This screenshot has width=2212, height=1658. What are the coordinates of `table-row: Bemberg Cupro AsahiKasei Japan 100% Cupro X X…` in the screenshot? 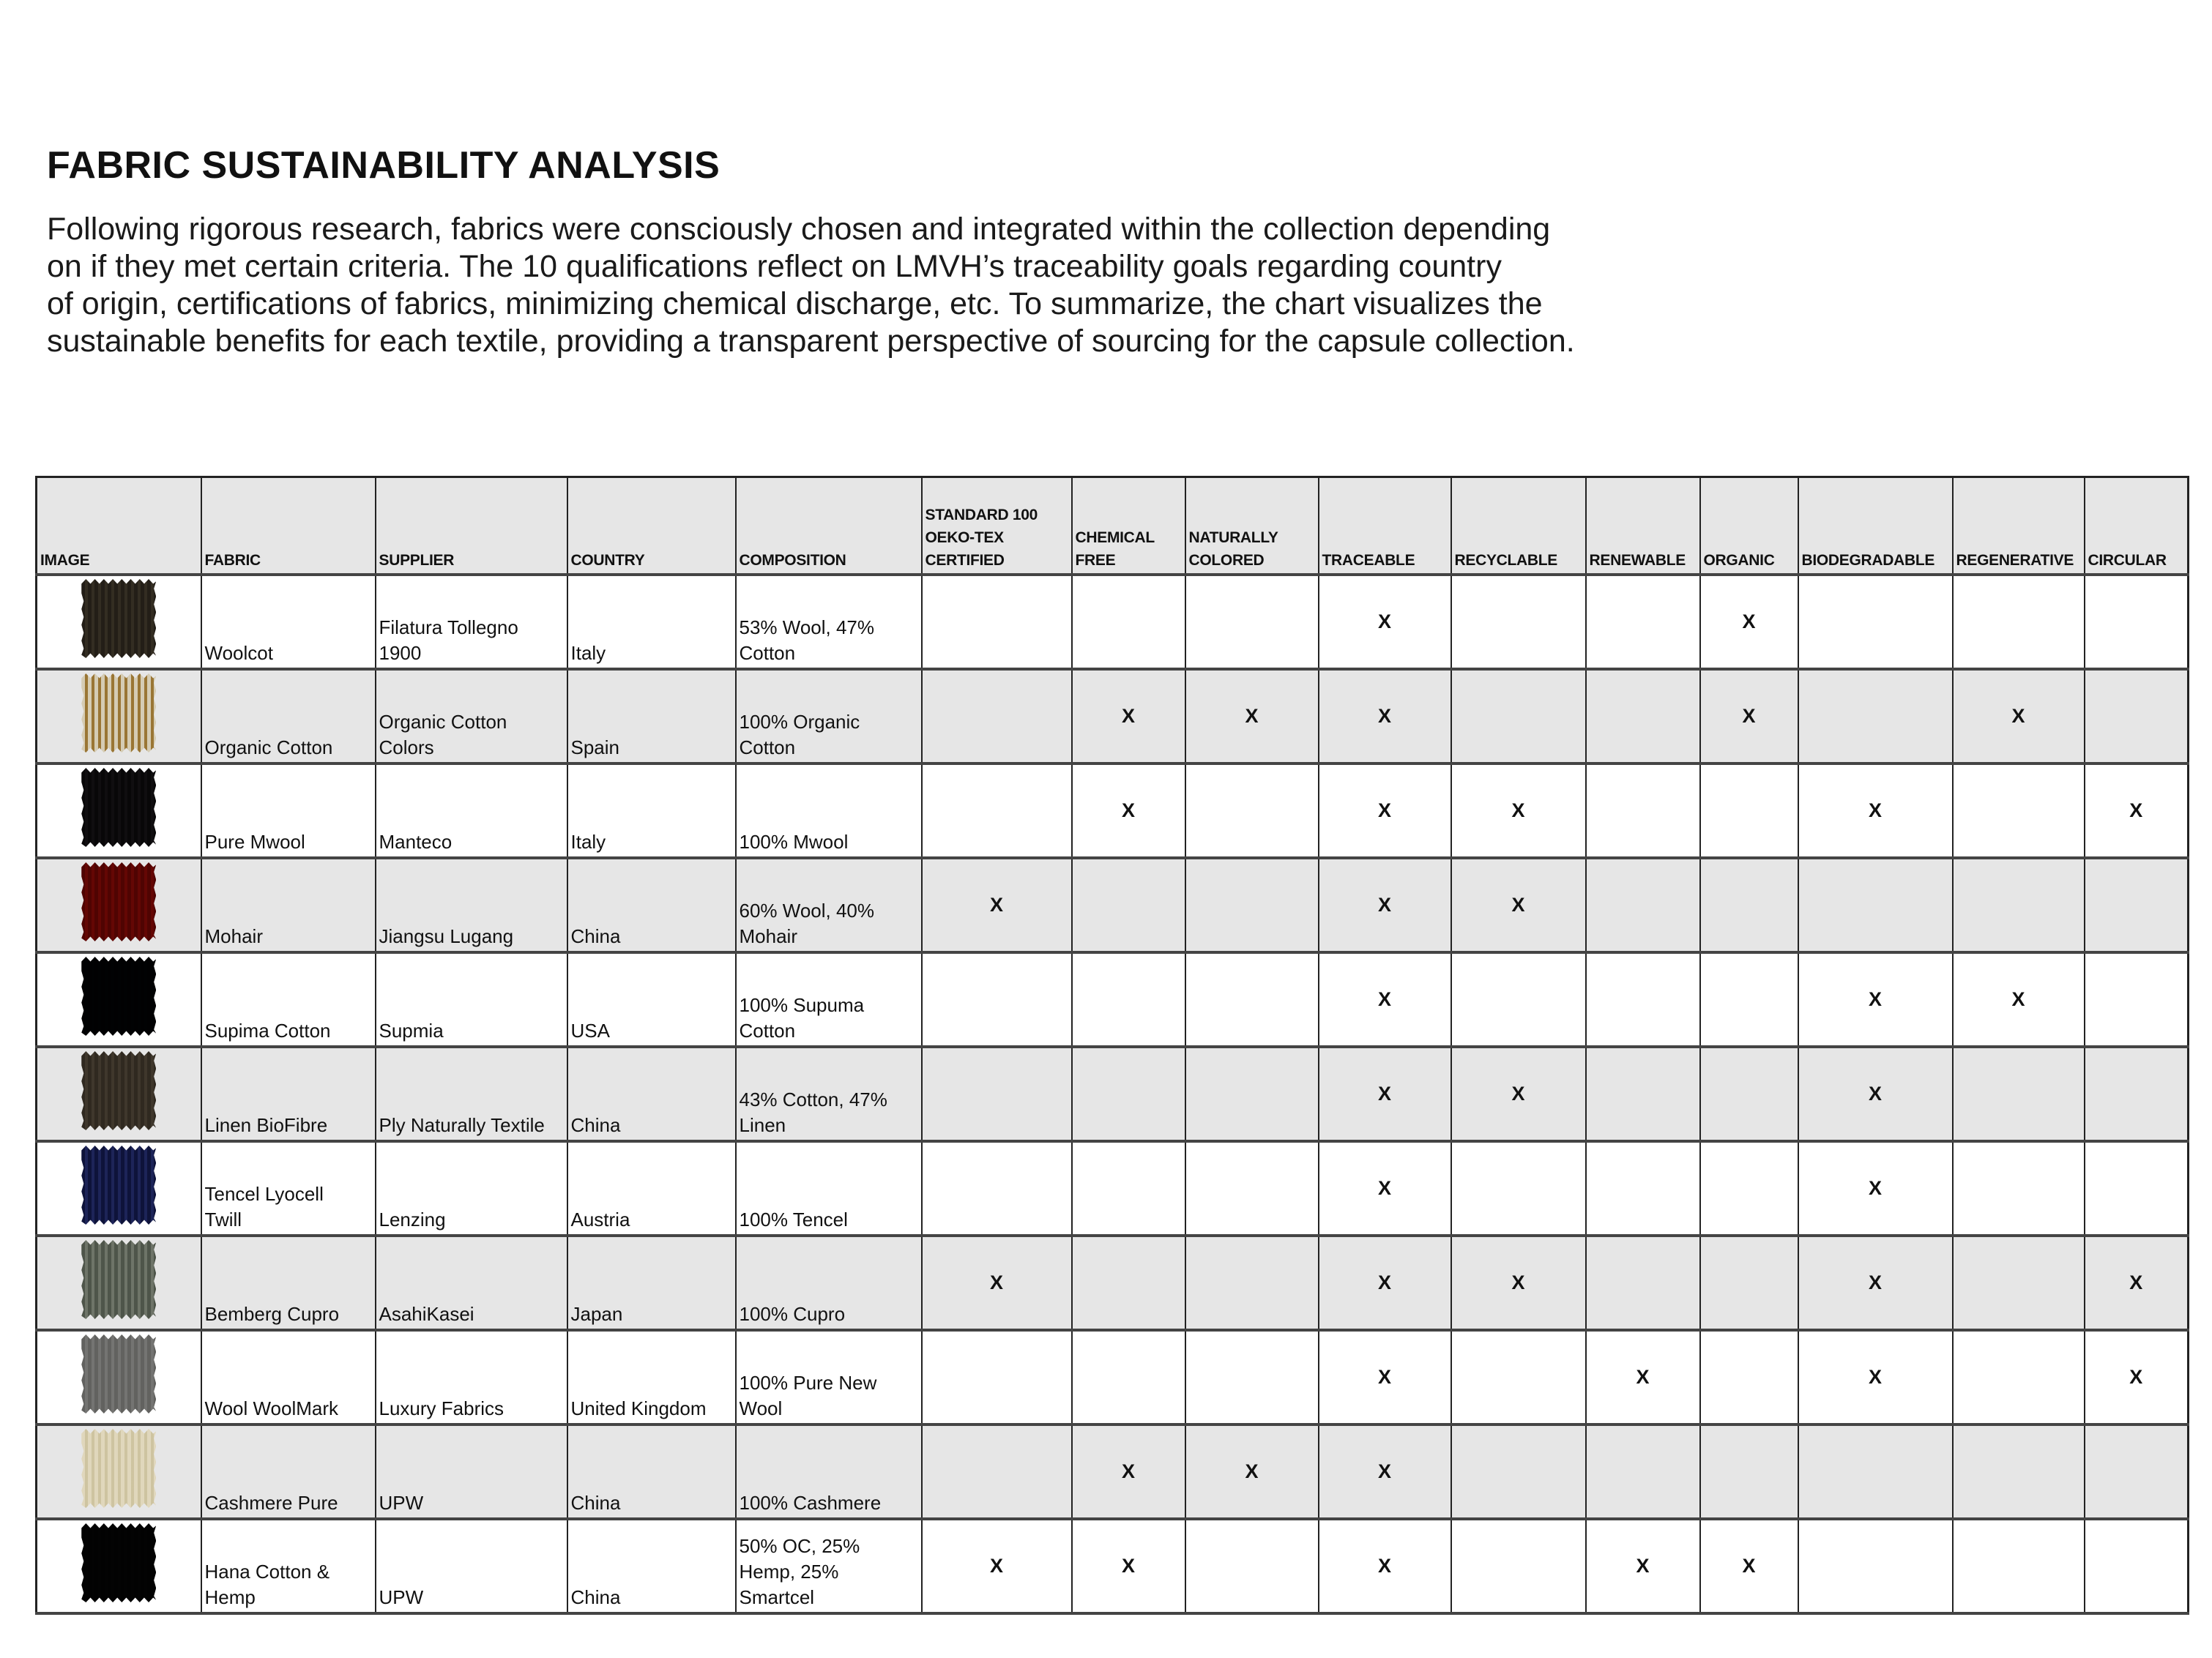 It's located at (1112, 1284).